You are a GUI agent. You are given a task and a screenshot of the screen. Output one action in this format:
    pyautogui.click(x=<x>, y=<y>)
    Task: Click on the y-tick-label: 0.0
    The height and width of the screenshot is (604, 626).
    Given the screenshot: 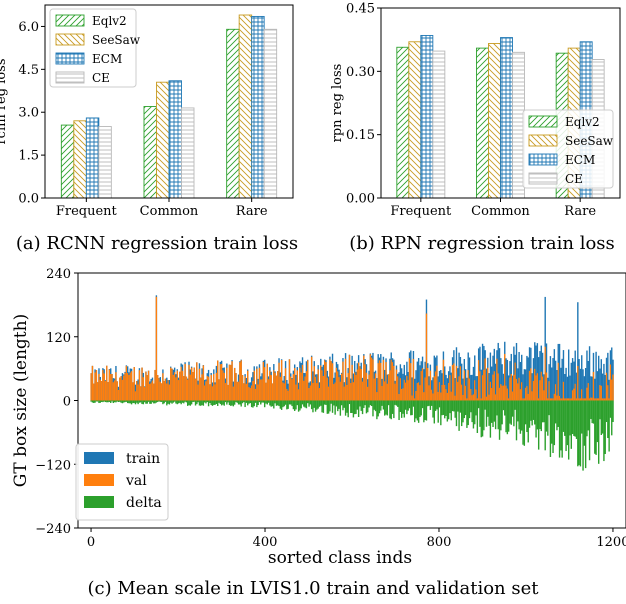 What is the action you would take?
    pyautogui.click(x=28, y=199)
    